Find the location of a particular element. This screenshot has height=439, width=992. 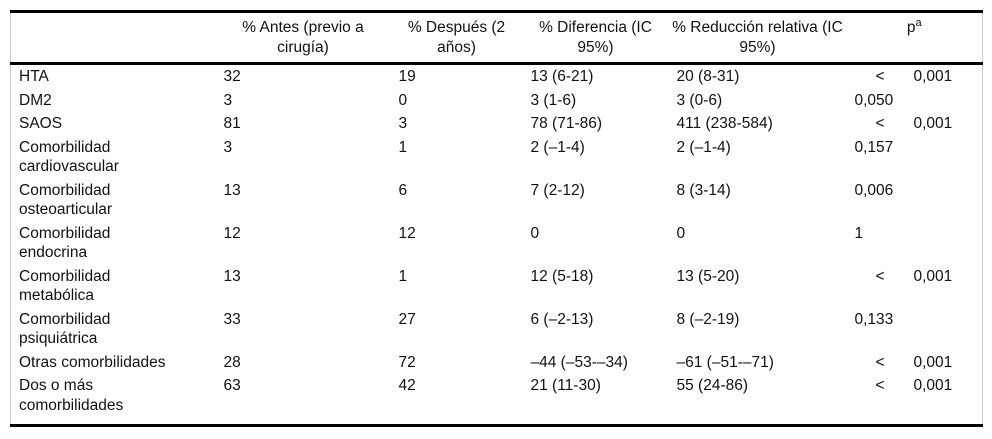

row-label-cell: SAOS is located at coordinates (113, 124).